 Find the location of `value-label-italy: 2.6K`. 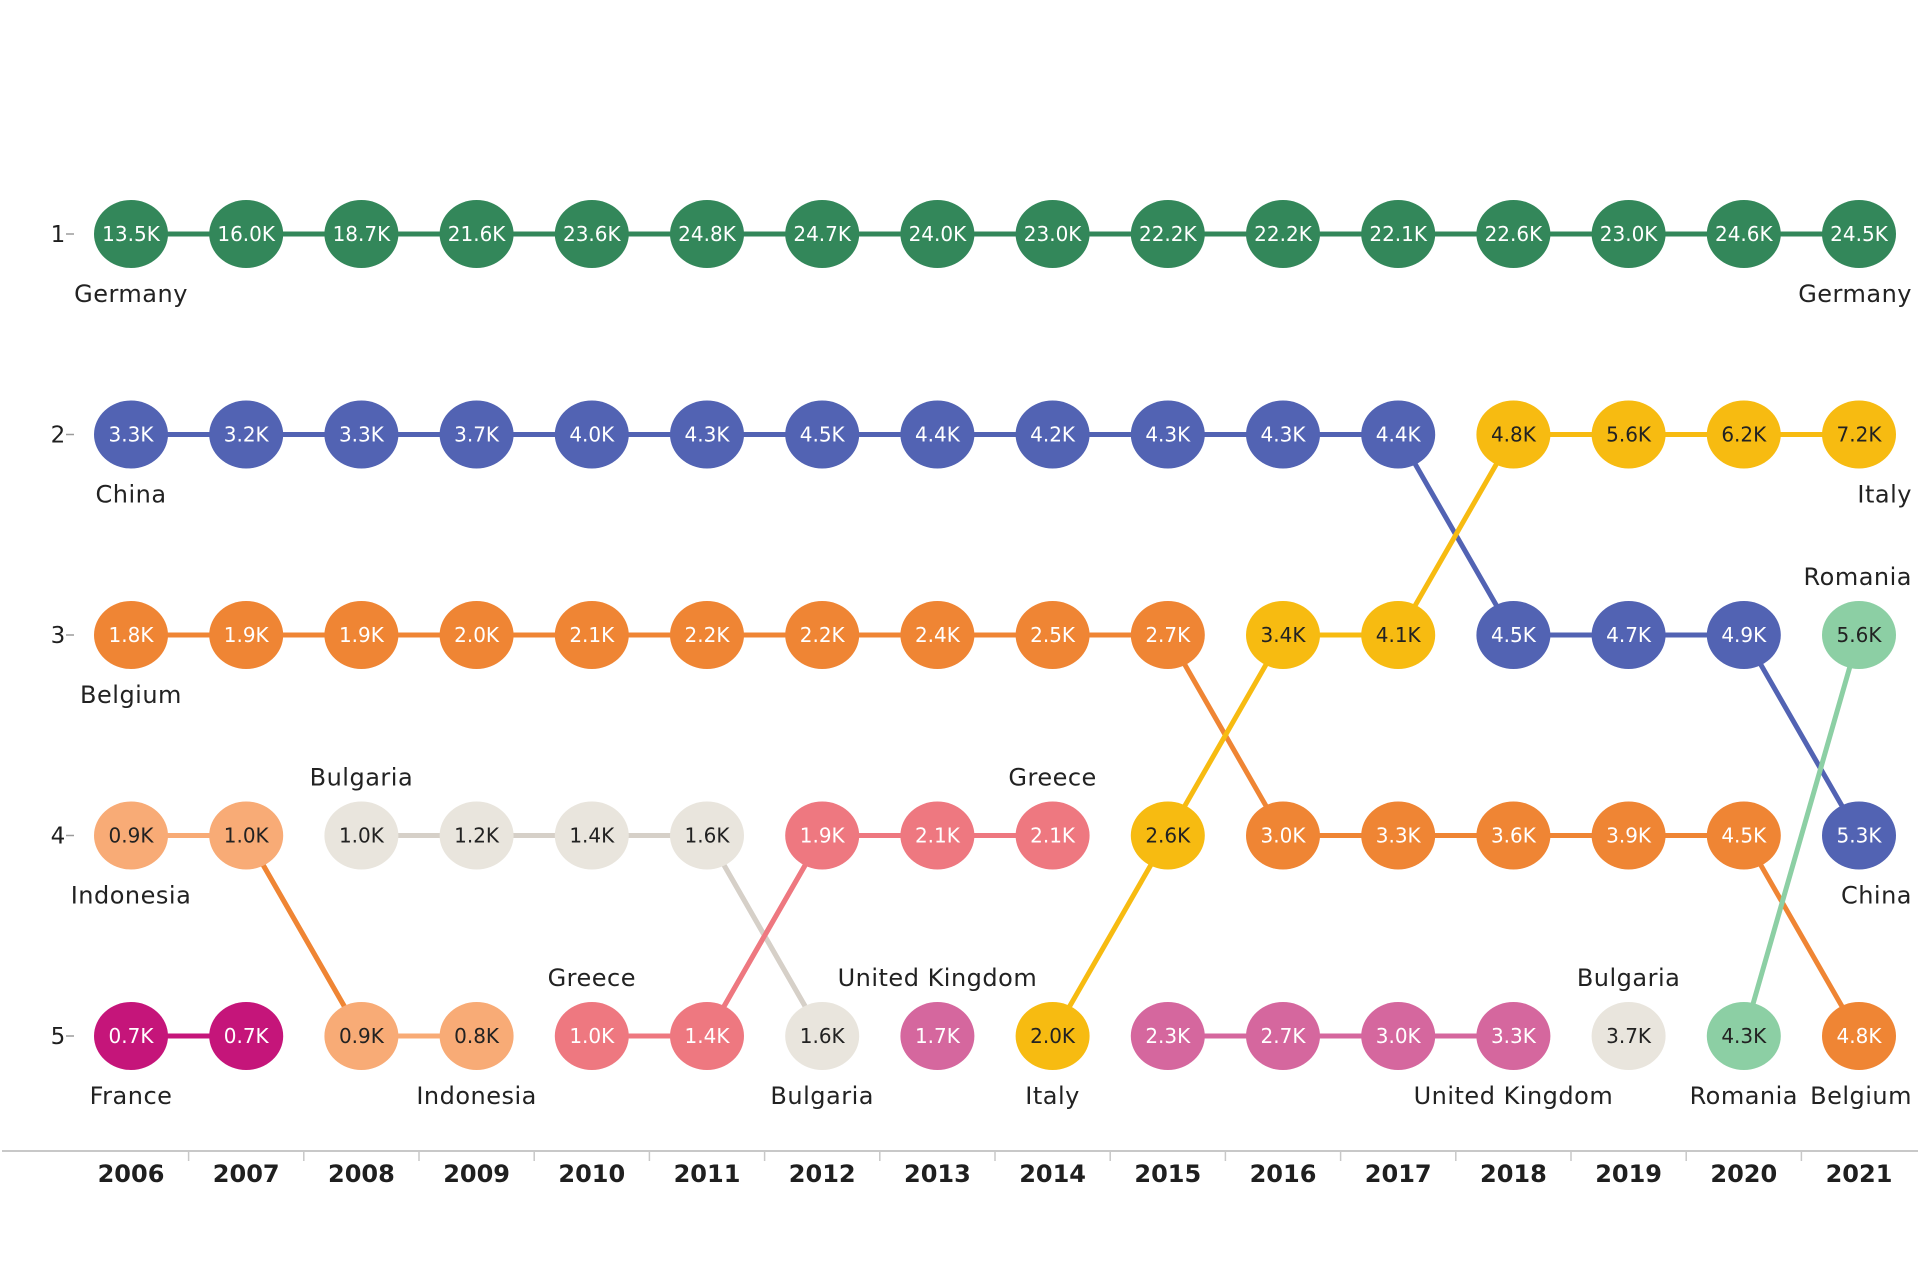

value-label-italy: 2.6K is located at coordinates (1168, 836).